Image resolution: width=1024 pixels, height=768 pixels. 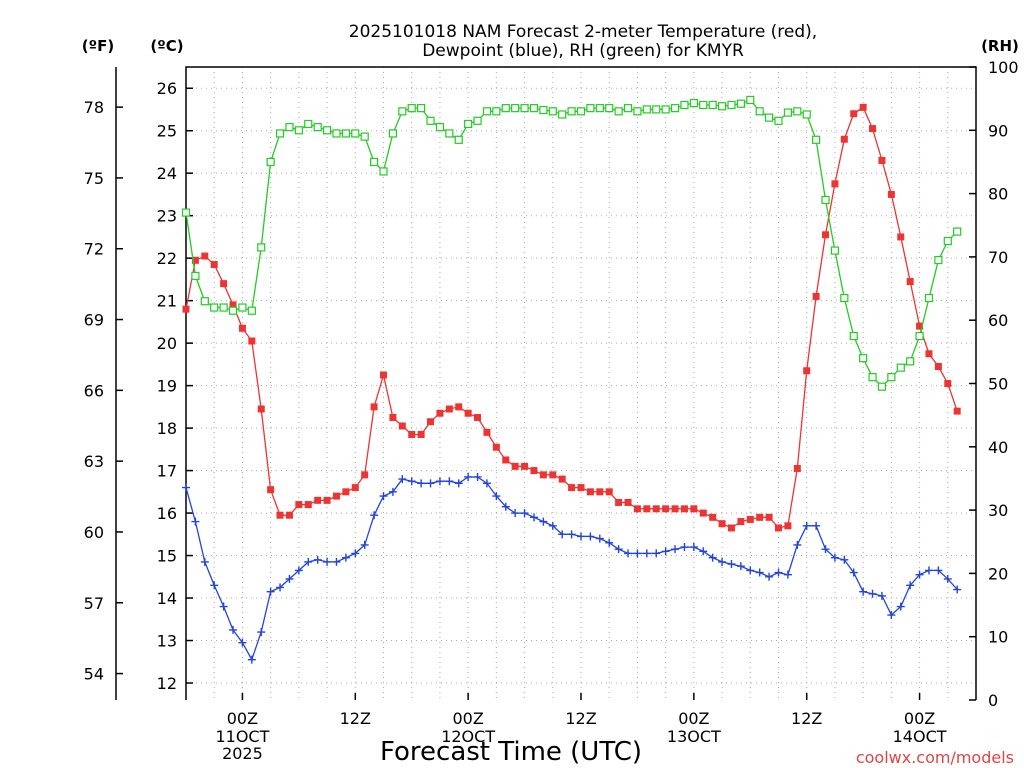 What do you see at coordinates (98, 46) in the screenshot?
I see `unit-label-fahrenheit: (ºF)` at bounding box center [98, 46].